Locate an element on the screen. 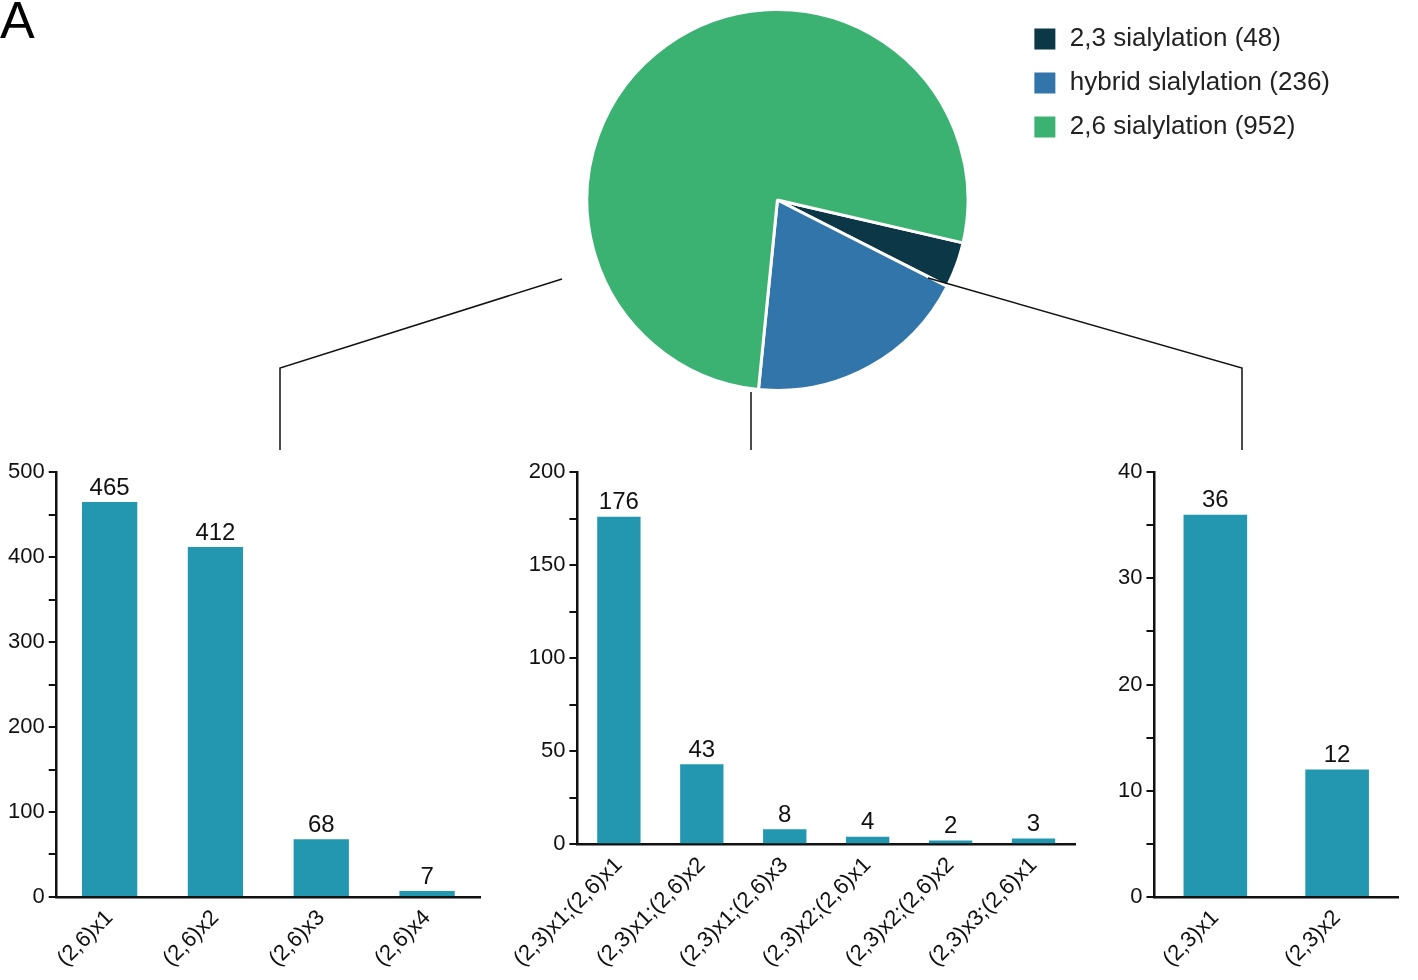  y-tick-label: 400 is located at coordinates (26, 556).